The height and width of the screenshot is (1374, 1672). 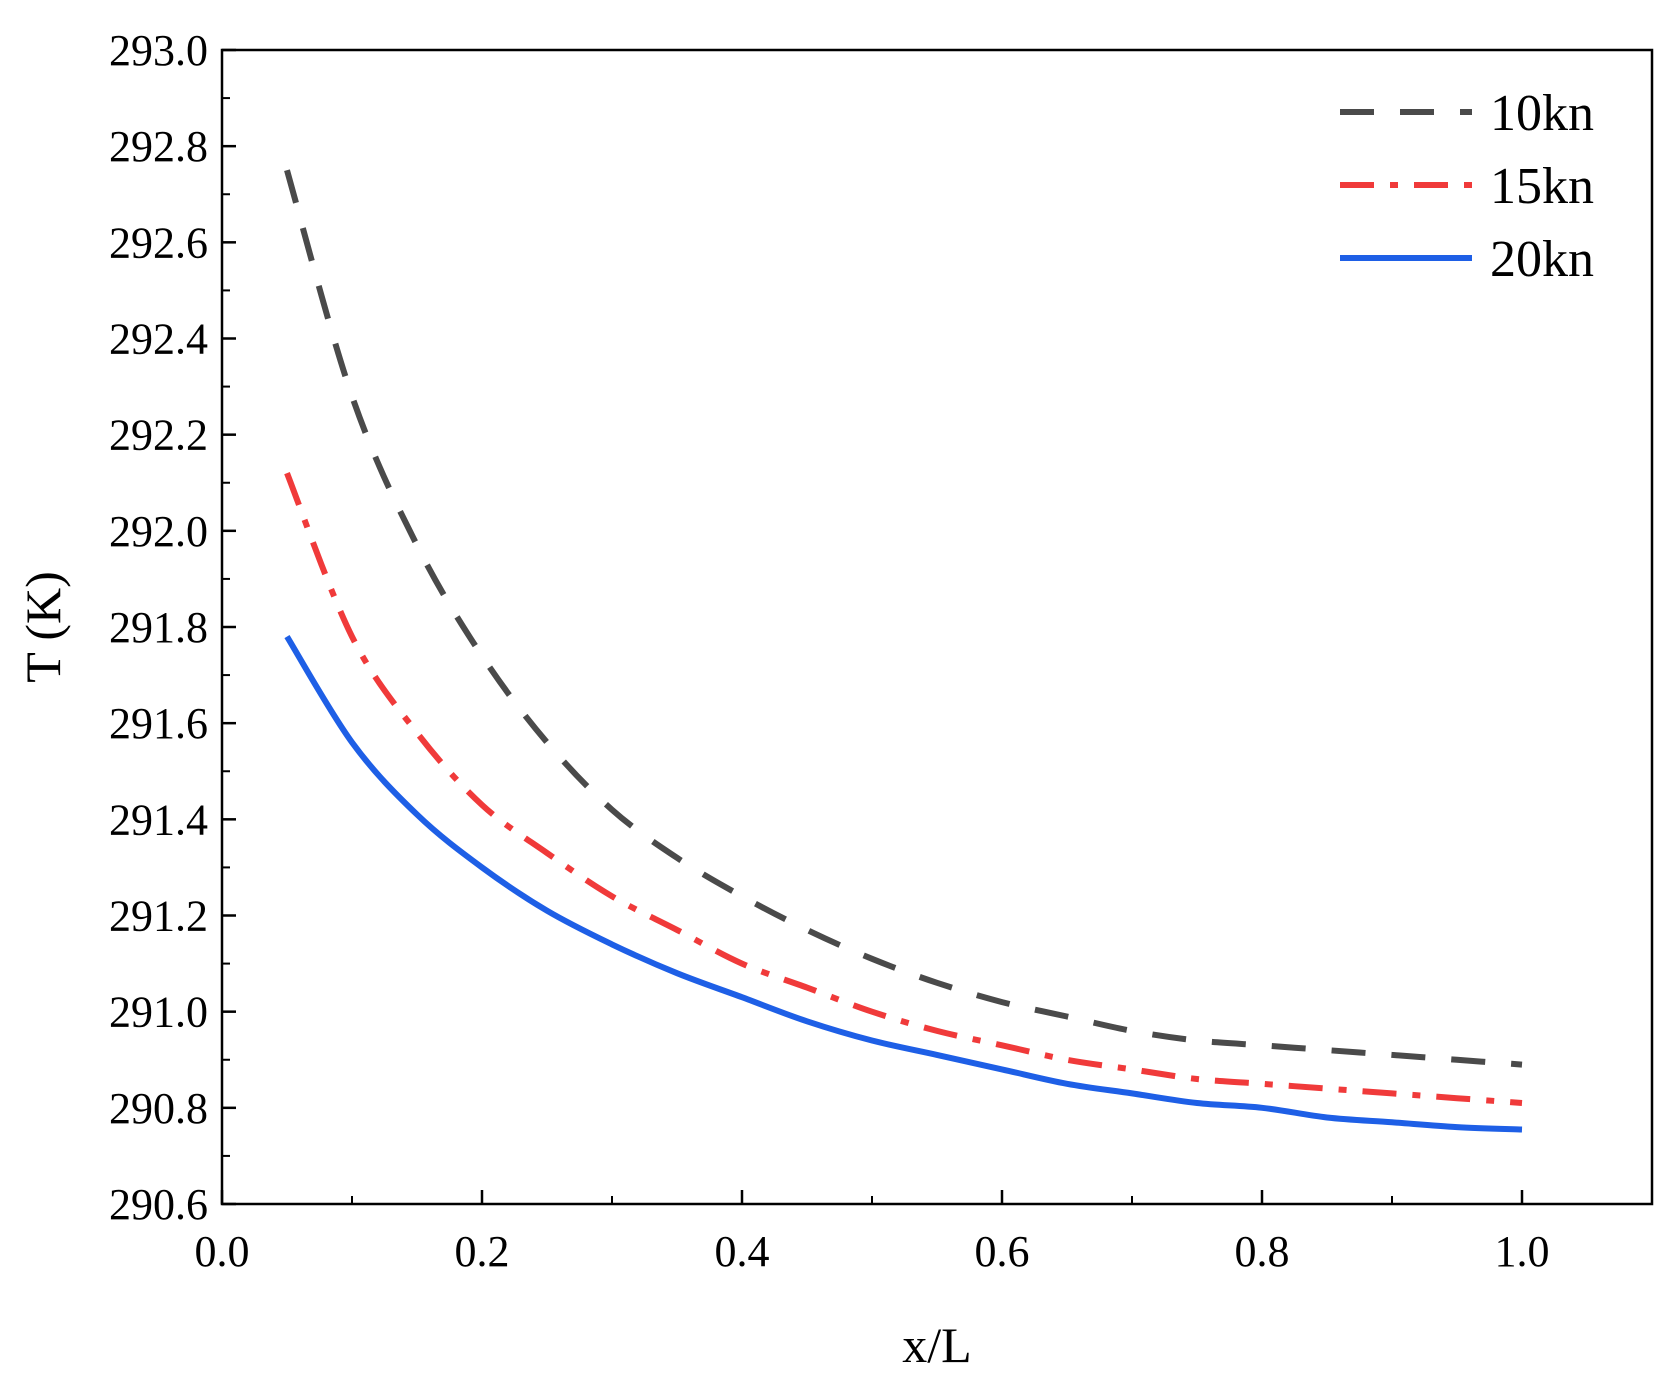 I want to click on y-tick-label: 291.2, so click(x=158, y=916).